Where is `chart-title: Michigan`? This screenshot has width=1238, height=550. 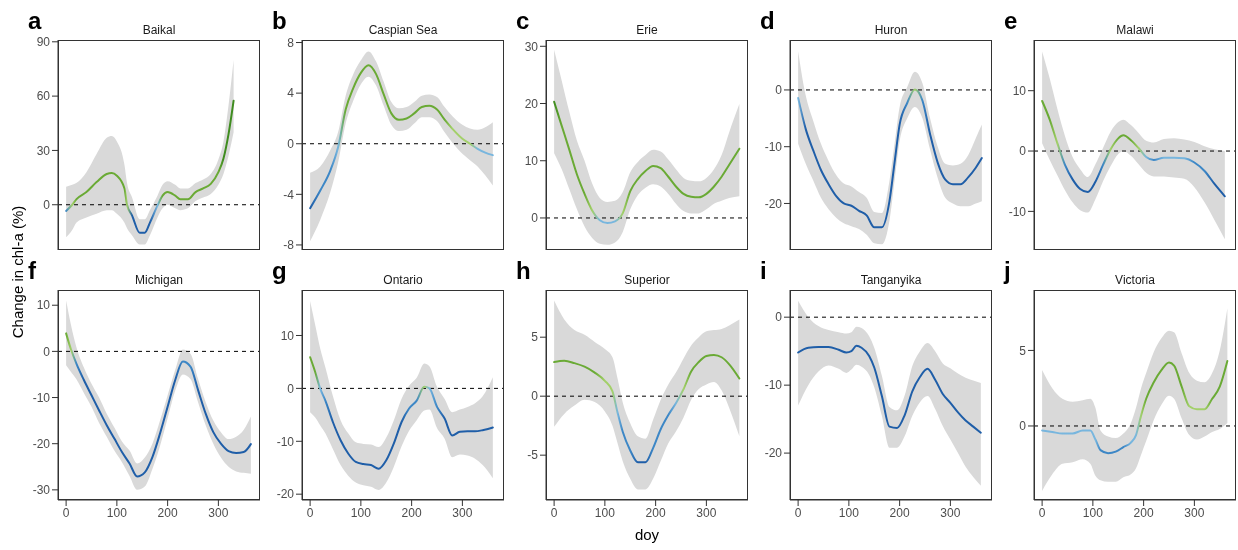
chart-title: Michigan is located at coordinates (159, 280).